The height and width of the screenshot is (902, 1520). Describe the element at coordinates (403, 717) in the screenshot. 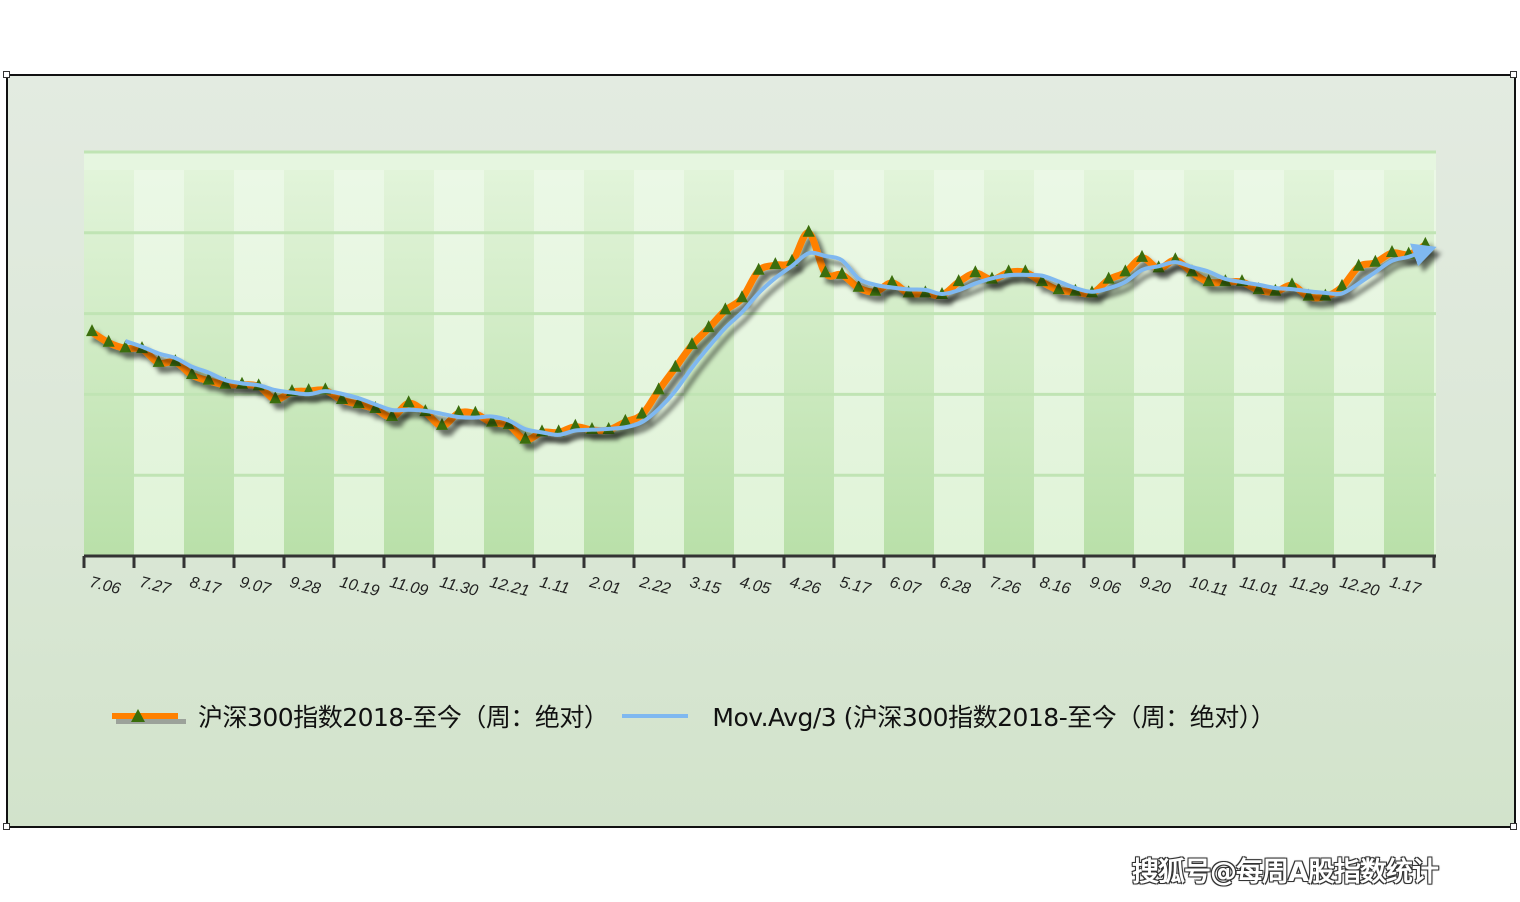

I see `legend-label-hs300: 沪深300指数2018-至今（周：绝对）` at that location.